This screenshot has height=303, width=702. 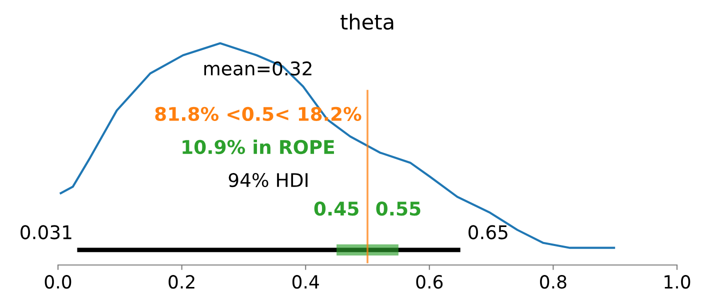 What do you see at coordinates (258, 147) in the screenshot?
I see `annotation: 10.9% in ROPE` at bounding box center [258, 147].